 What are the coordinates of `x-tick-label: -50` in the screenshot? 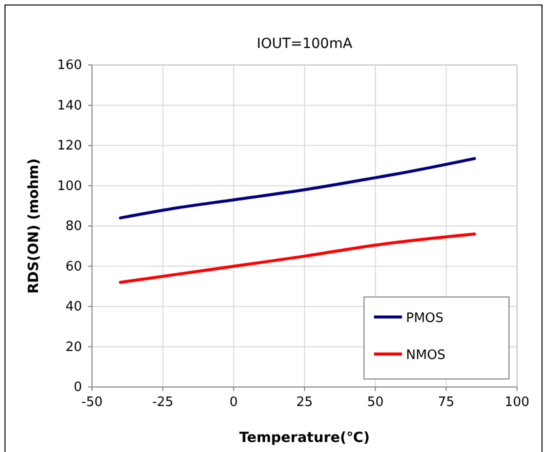 It's located at (92, 402).